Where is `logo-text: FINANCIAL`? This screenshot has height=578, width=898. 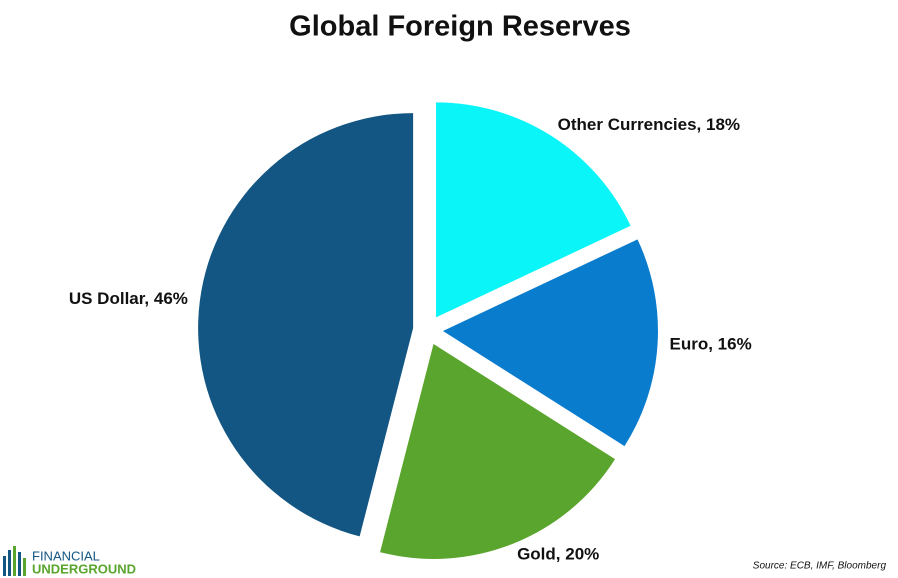
logo-text: FINANCIAL is located at coordinates (66, 555).